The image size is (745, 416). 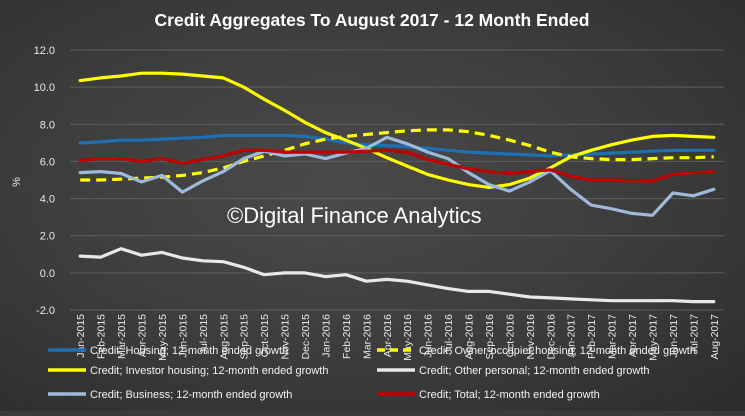 What do you see at coordinates (47, 200) in the screenshot?
I see `y-tick-label: 4.0` at bounding box center [47, 200].